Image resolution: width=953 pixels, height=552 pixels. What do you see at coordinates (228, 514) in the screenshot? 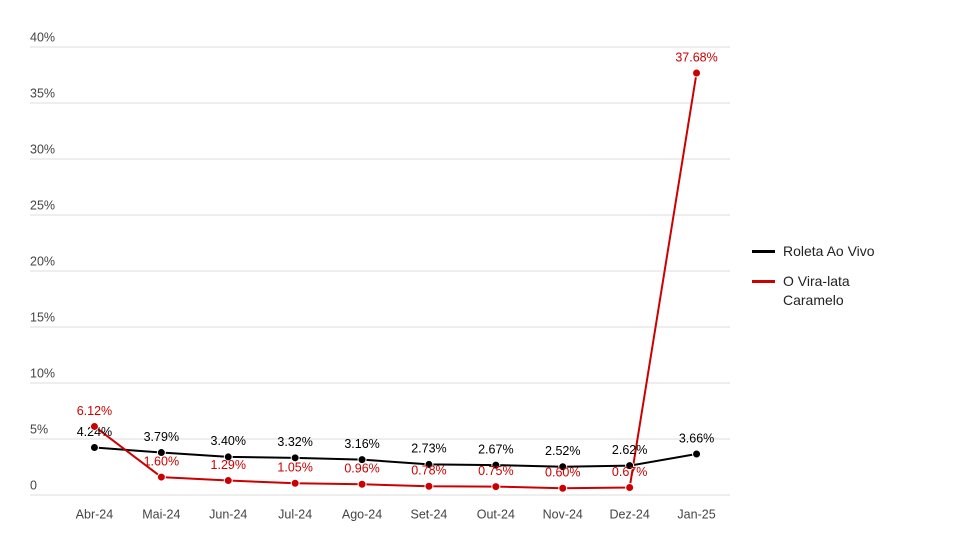
I see `x-tick-label: Jun-24` at bounding box center [228, 514].